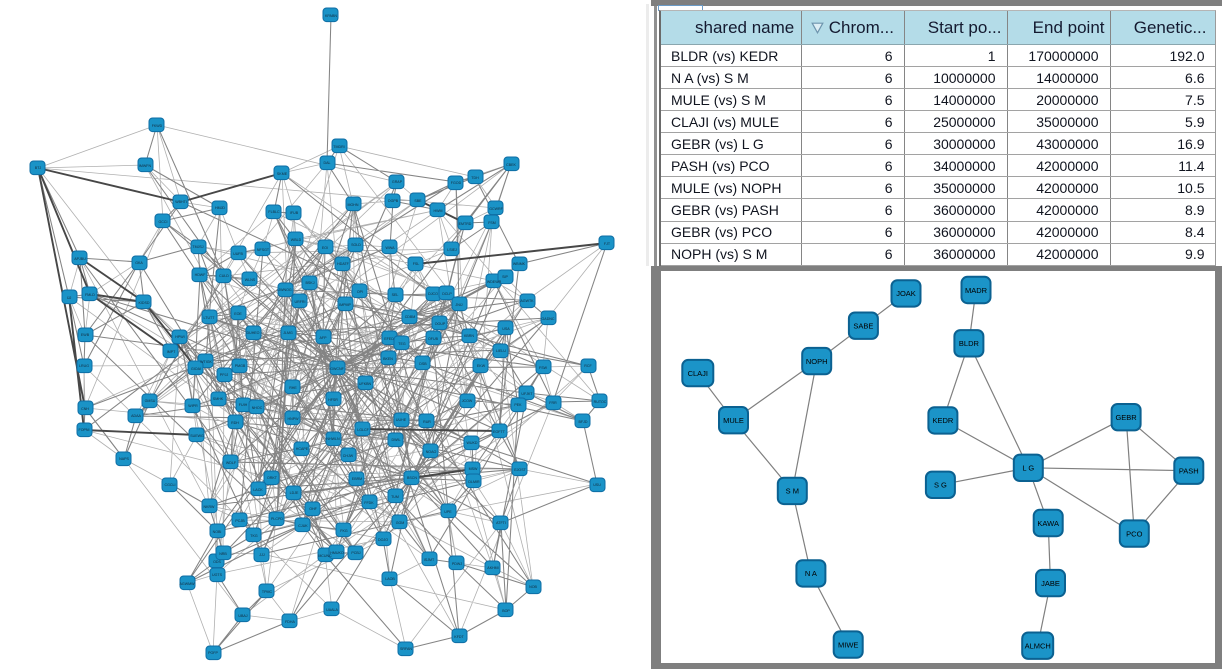 This screenshot has height=669, width=1222. Describe the element at coordinates (406, 649) in the screenshot. I see `svg-text: SRFAN` at that location.